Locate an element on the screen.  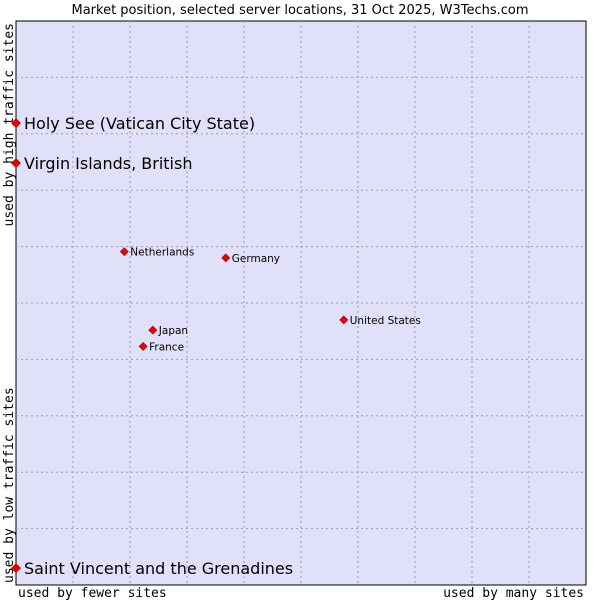
data-point-label: Virgin Islands, British is located at coordinates (108, 163).